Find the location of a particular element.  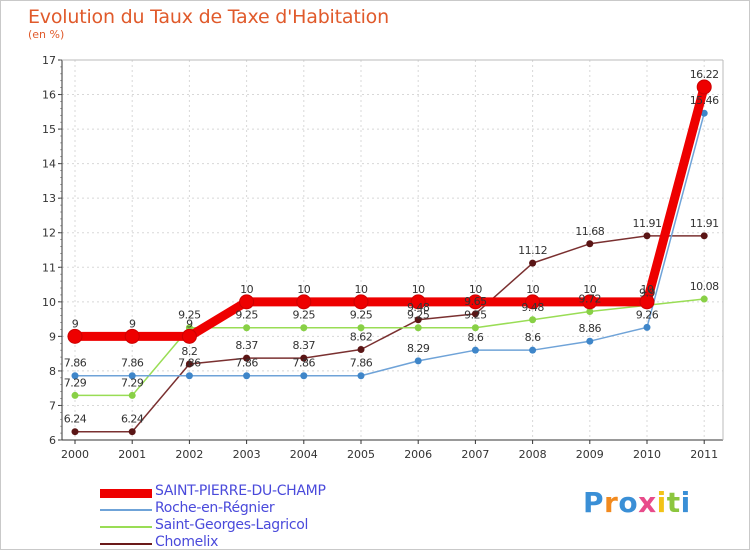

data-label: 8.86 is located at coordinates (590, 328).